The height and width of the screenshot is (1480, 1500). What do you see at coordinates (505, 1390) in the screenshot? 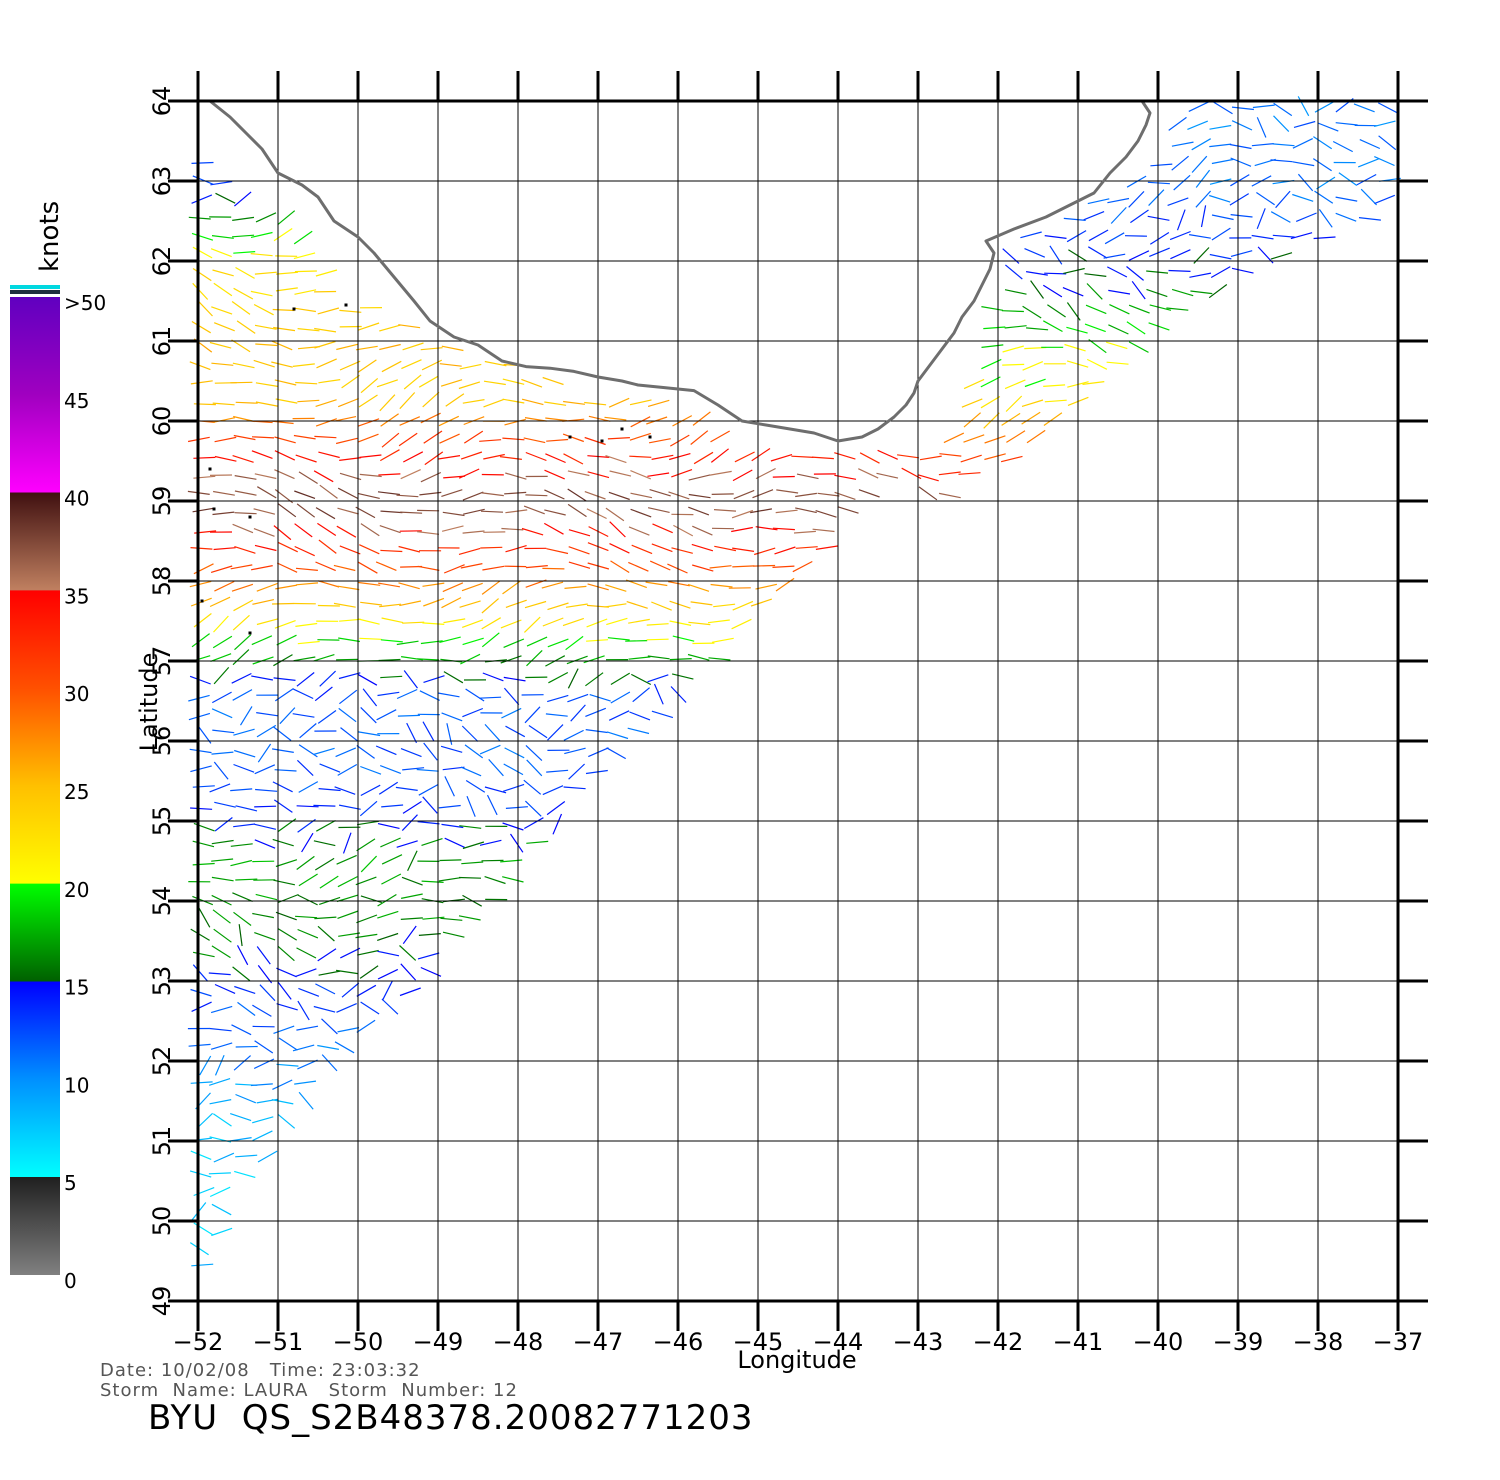
I see `storm-number-value: 12` at bounding box center [505, 1390].